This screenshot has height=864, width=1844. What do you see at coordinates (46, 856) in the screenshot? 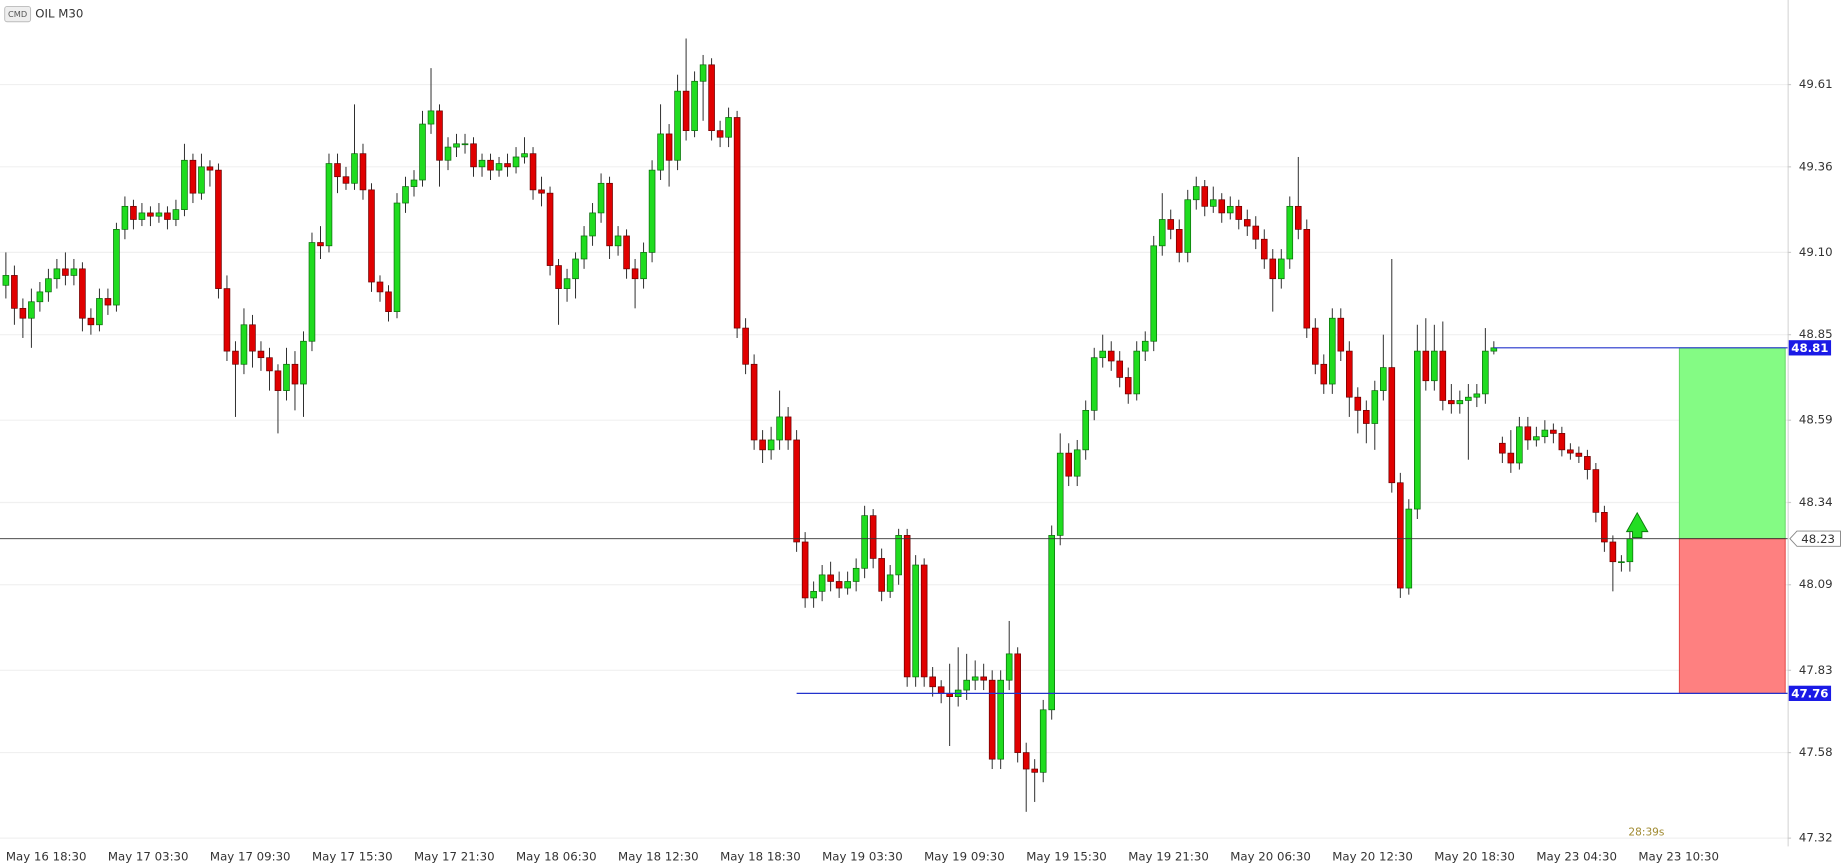
I see `x-tick-label: May 16 18:30` at bounding box center [46, 856].